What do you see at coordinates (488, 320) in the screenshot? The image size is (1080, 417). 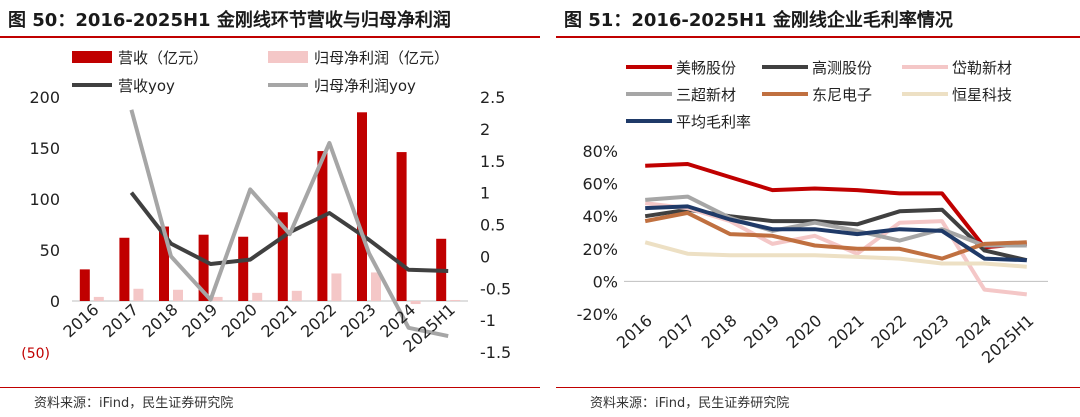 I see `right-axis-tick-label: -1` at bounding box center [488, 320].